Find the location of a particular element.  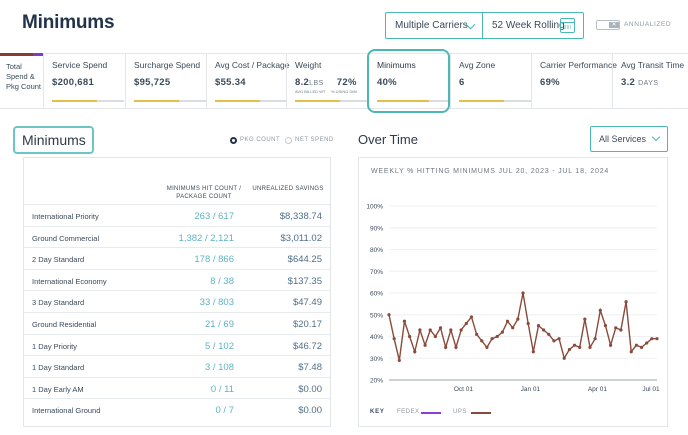

table-row: 3 Day Standard 33 / 803 $47.49 is located at coordinates (177, 301).